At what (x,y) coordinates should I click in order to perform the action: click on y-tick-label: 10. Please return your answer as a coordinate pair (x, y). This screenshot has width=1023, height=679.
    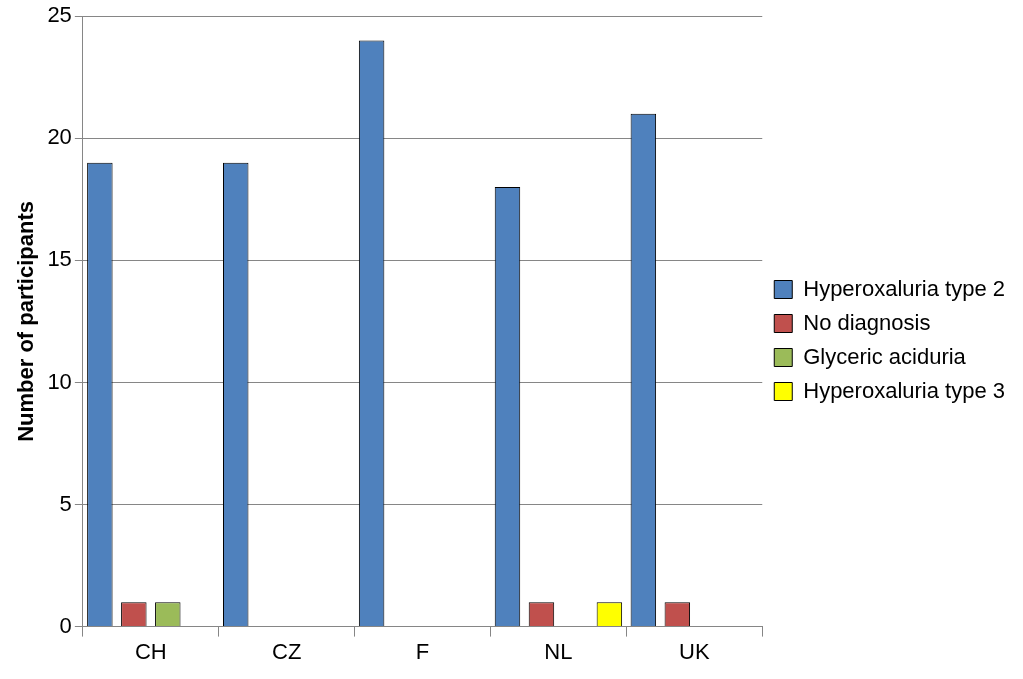
    Looking at the image, I should click on (59, 381).